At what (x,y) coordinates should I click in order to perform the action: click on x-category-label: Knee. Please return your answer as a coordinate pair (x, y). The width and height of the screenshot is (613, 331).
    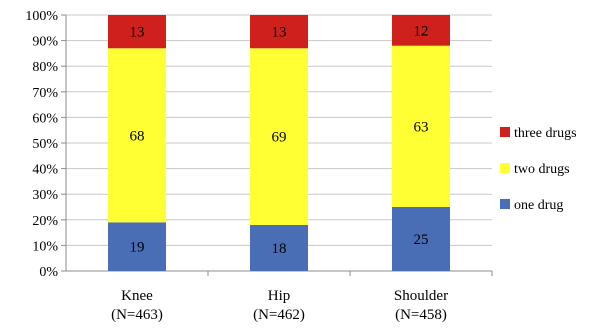
    Looking at the image, I should click on (137, 296).